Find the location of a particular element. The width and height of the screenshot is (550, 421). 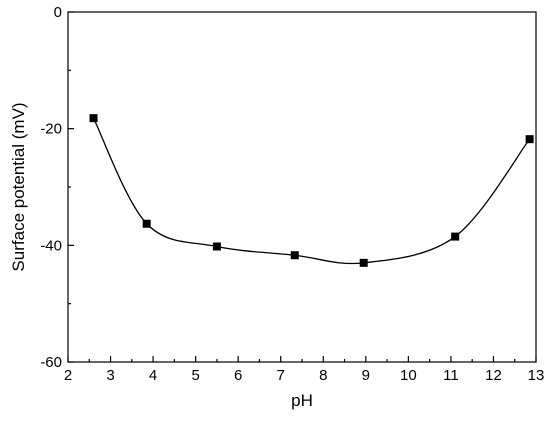

x-tick-label: 9 is located at coordinates (366, 375).